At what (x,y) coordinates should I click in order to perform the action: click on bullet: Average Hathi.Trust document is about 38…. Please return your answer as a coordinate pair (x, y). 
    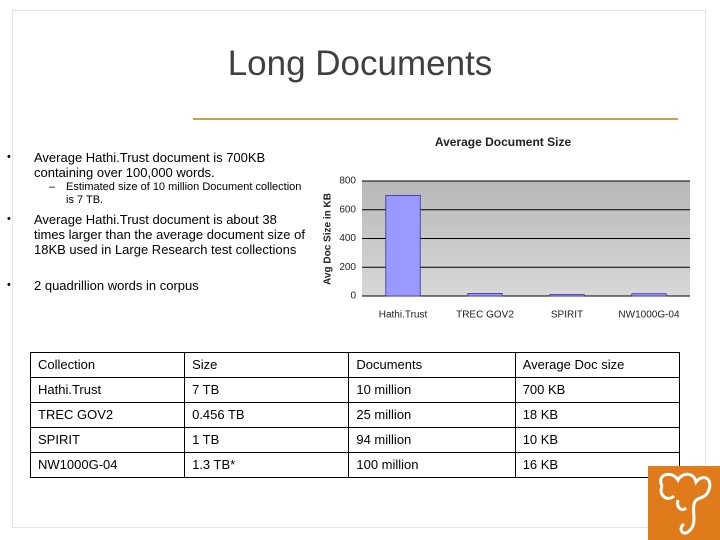
    Looking at the image, I should click on (158, 234).